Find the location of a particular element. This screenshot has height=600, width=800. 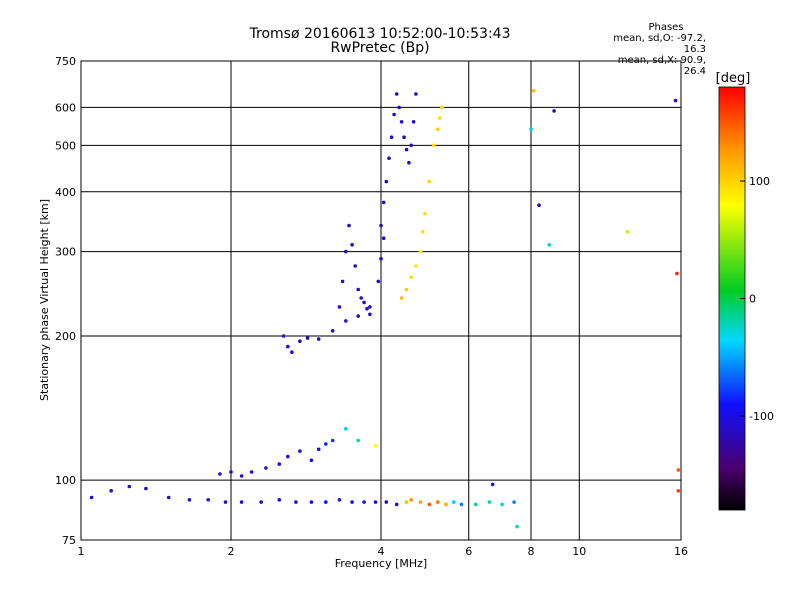

y-tick-label: 300 is located at coordinates (65, 252).